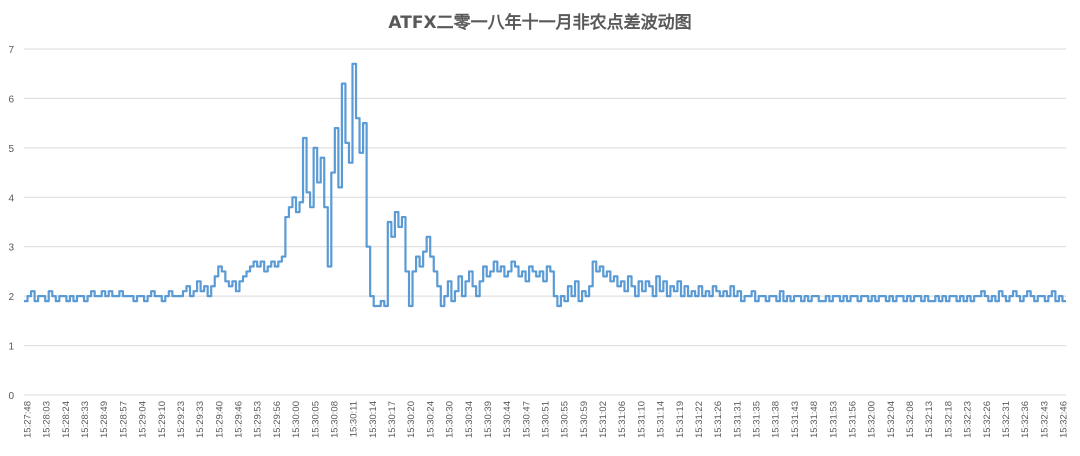 This screenshot has width=1080, height=456. Describe the element at coordinates (910, 419) in the screenshot. I see `x-tick-label: 15:32:08` at that location.